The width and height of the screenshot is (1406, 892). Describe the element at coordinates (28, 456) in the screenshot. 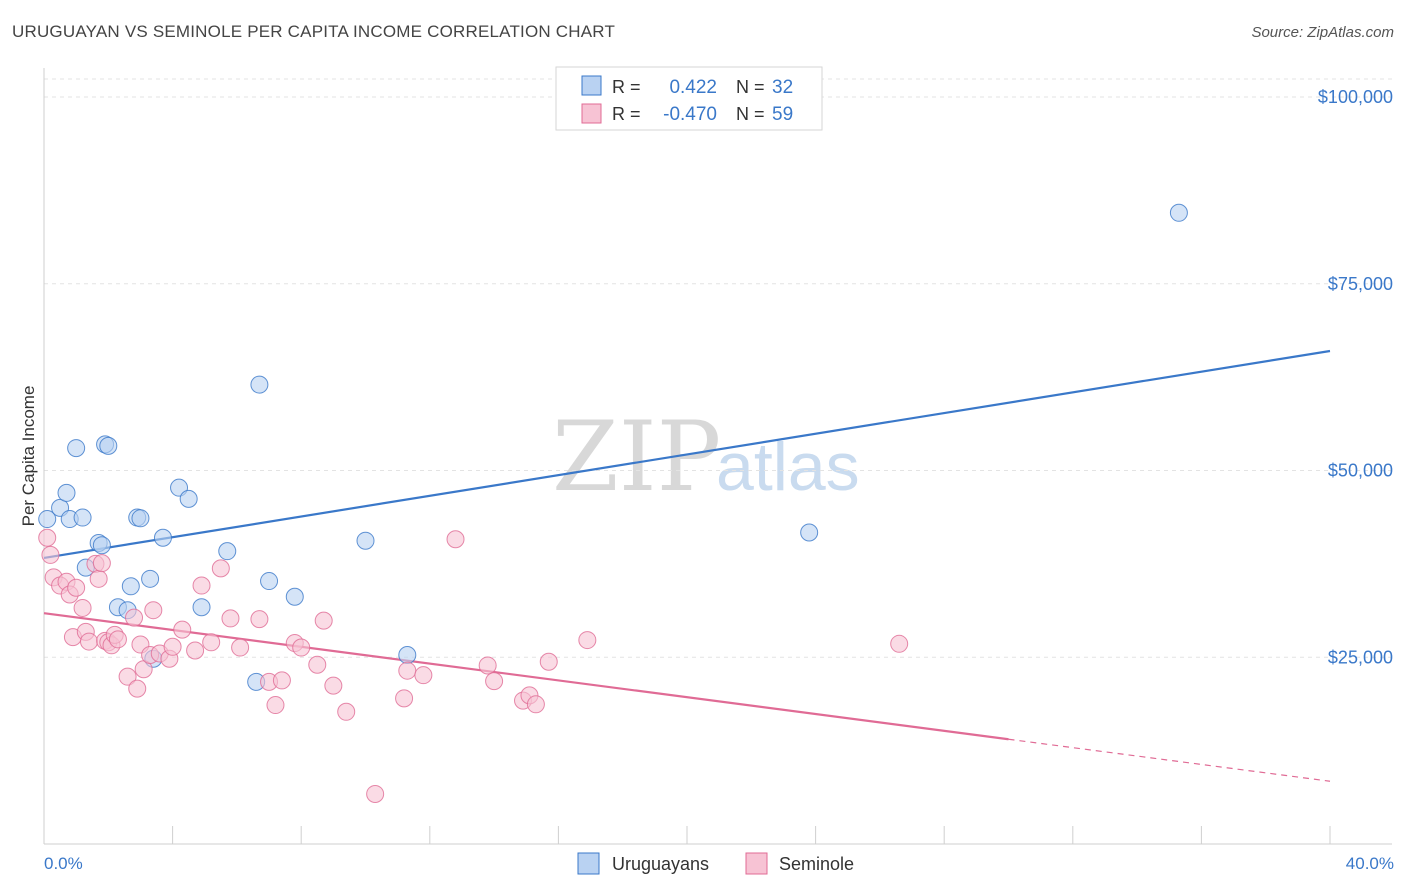

I see `y-axis-label: Per Capita Income` at that location.